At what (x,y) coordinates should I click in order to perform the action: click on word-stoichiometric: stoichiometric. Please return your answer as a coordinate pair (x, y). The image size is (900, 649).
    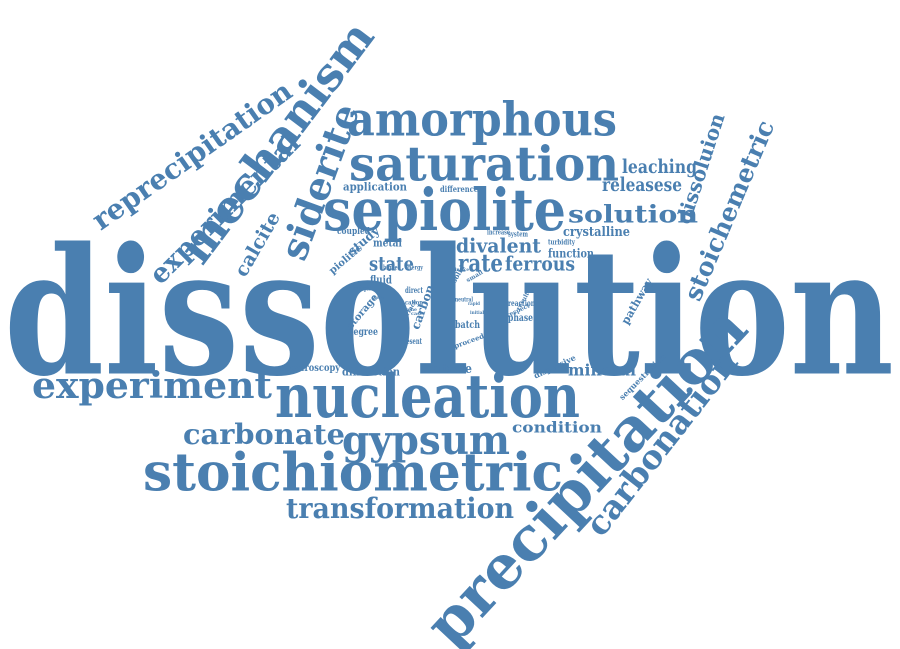
    Looking at the image, I should click on (353, 473).